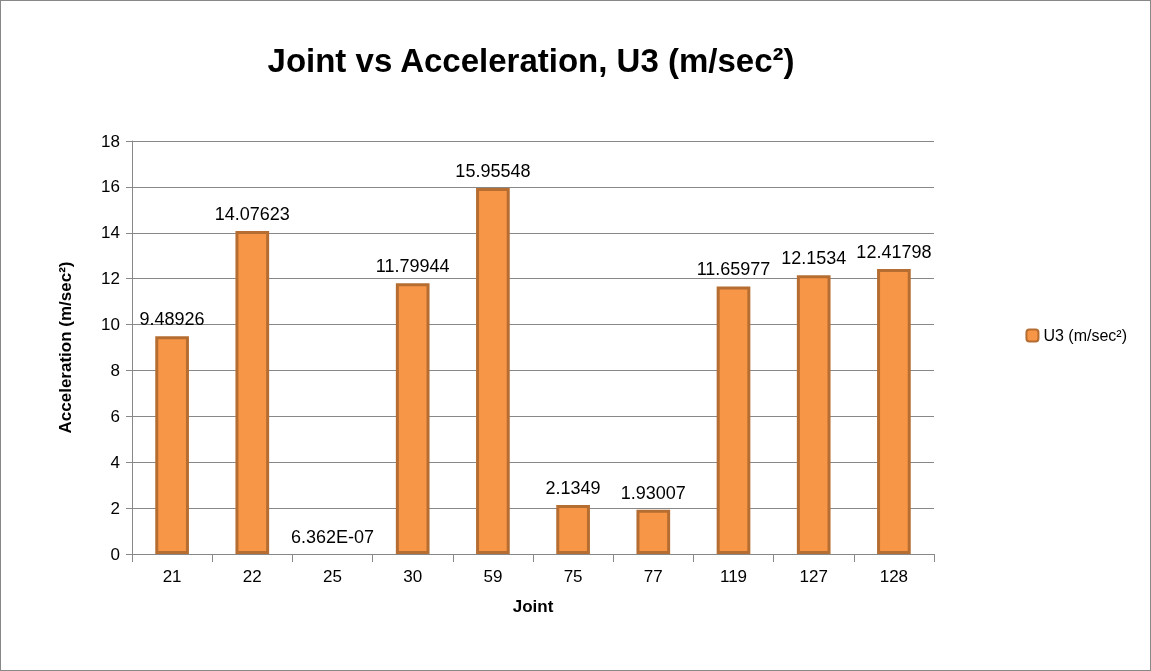 This screenshot has height=671, width=1151. I want to click on legend-label: U3 (m/sec²), so click(1085, 335).